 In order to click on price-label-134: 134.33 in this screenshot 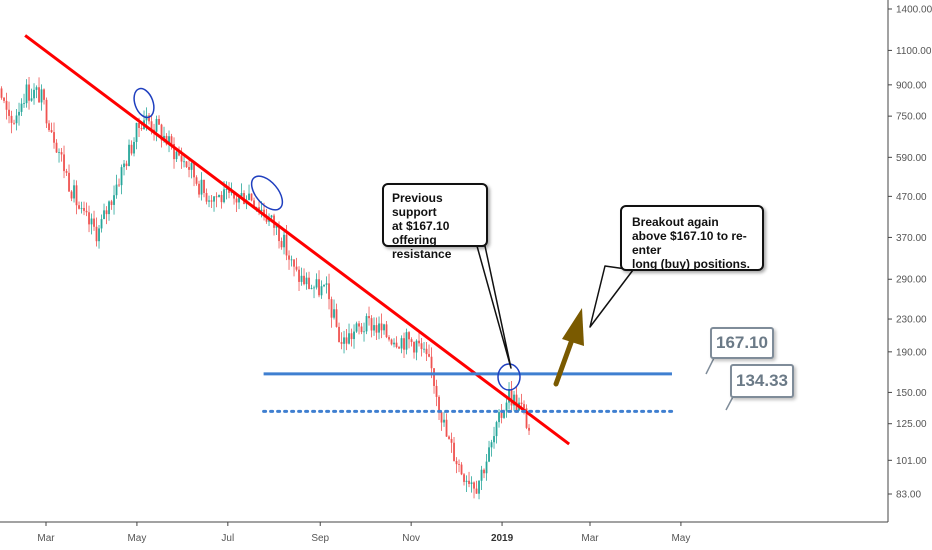, I will do `click(762, 381)`.